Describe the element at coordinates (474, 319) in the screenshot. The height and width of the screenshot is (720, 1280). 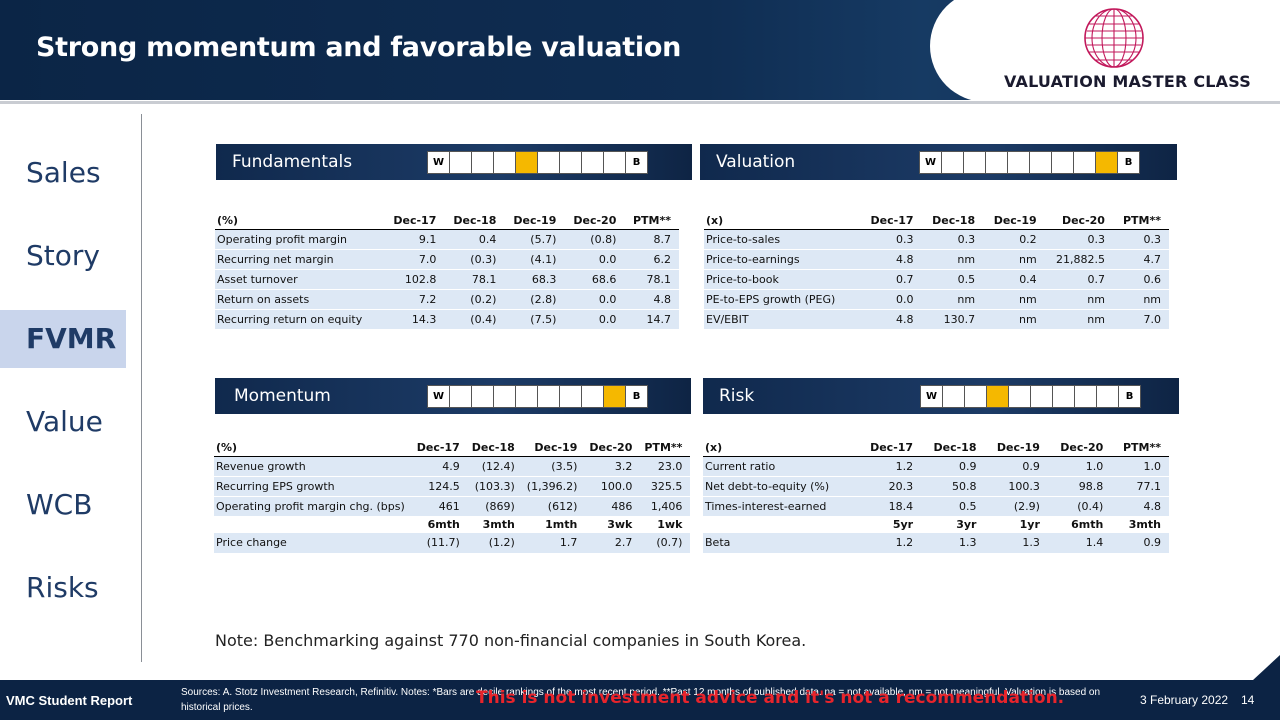
I see `cell-value: (0.4)` at that location.